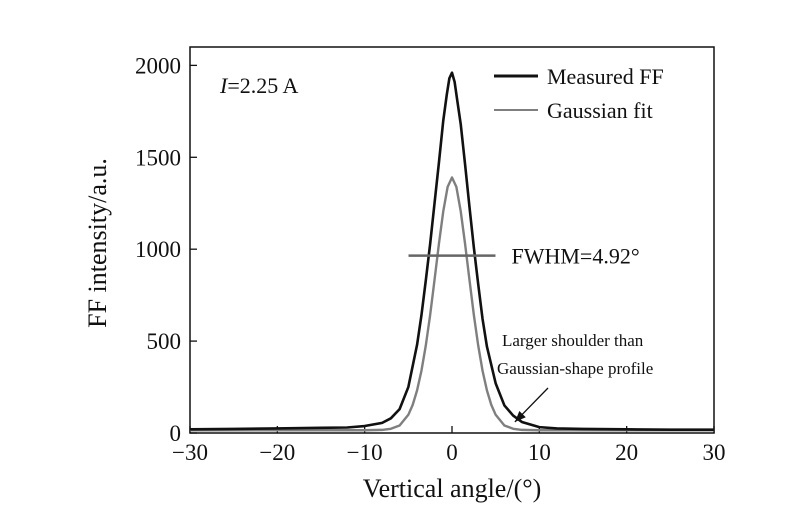 This screenshot has width=800, height=511. Describe the element at coordinates (579, 93) in the screenshot. I see `legend: Measured FF Gaussian fit` at that location.